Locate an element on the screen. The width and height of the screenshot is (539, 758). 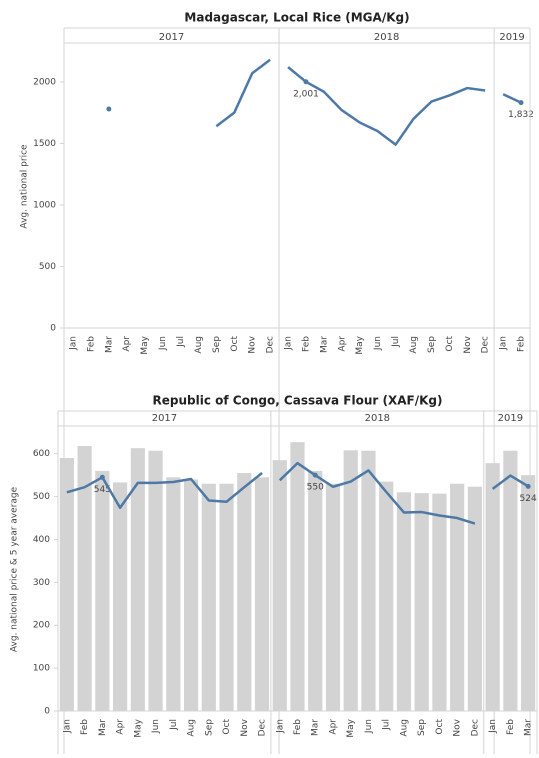
point is located at coordinates (109, 109).